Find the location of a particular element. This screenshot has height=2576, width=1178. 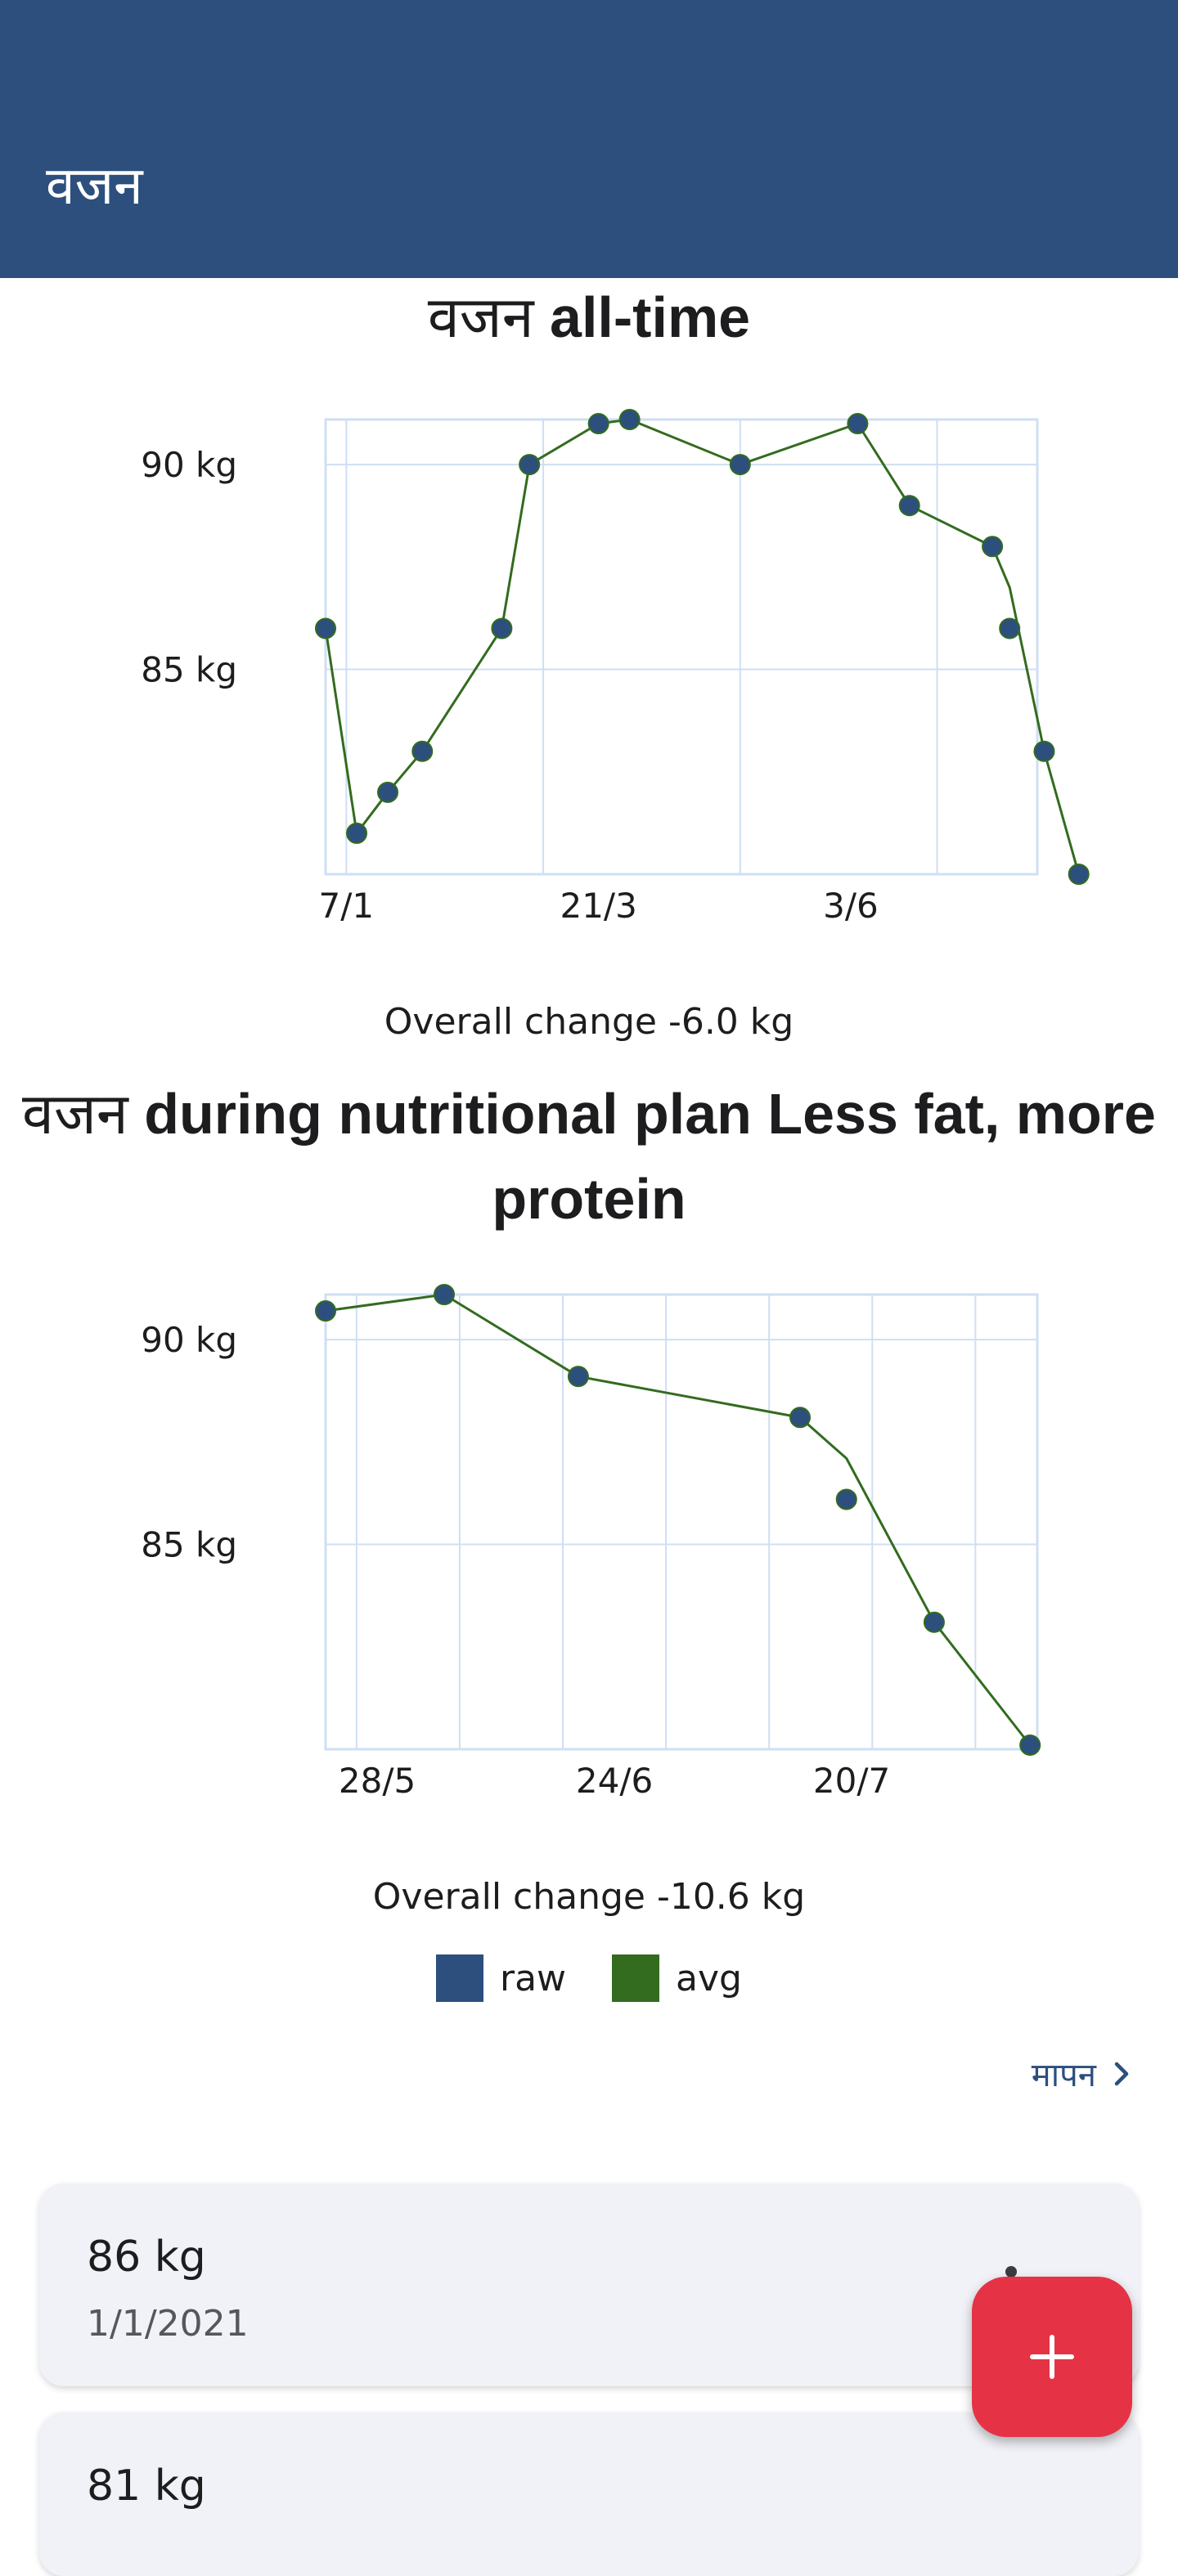

entry-date: 1/1/2021 is located at coordinates (168, 2324).